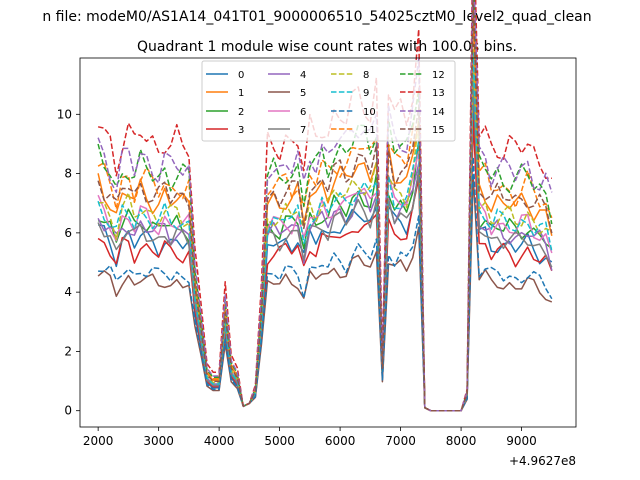  I want to click on x-axis-ticks: 2000 3000 4000 5000 6000 7000 8000 9000, so click(310, 437).